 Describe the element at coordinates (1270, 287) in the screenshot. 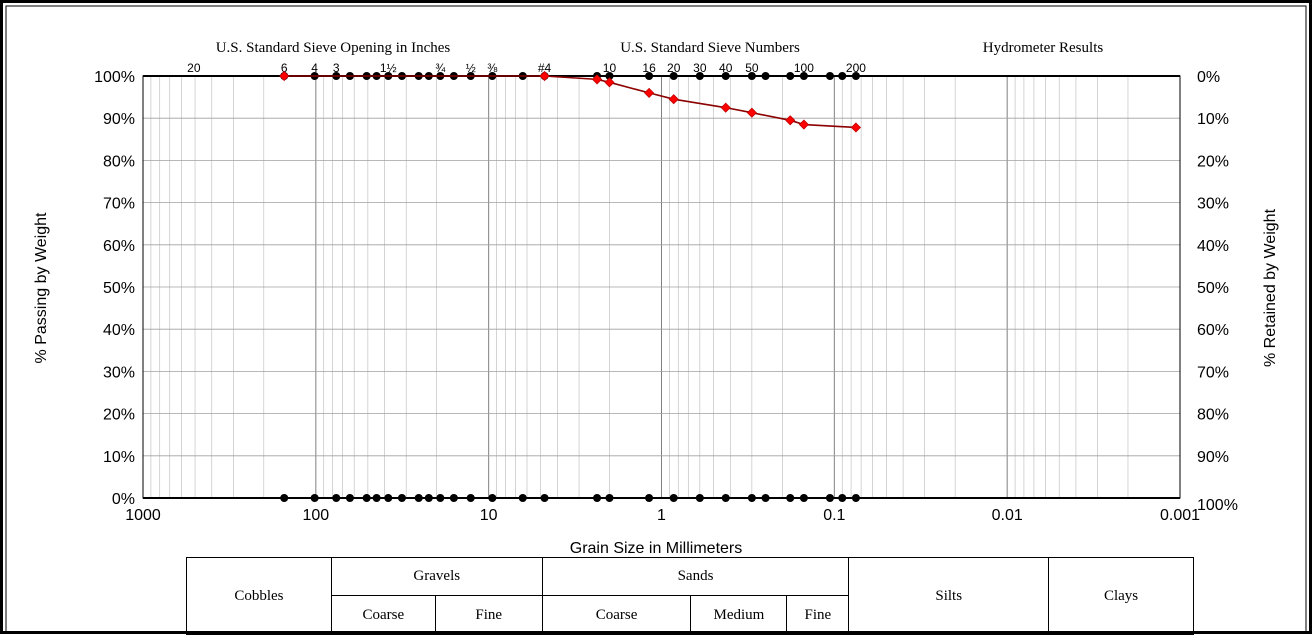

I see `y-axis-label-right: % Retained by Weight` at that location.